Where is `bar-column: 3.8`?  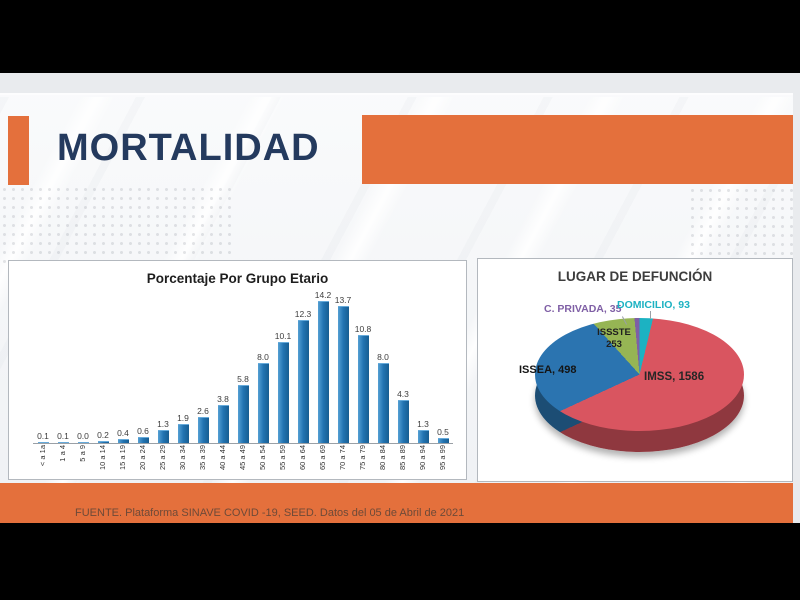
bar-column: 3.8 is located at coordinates (223, 418).